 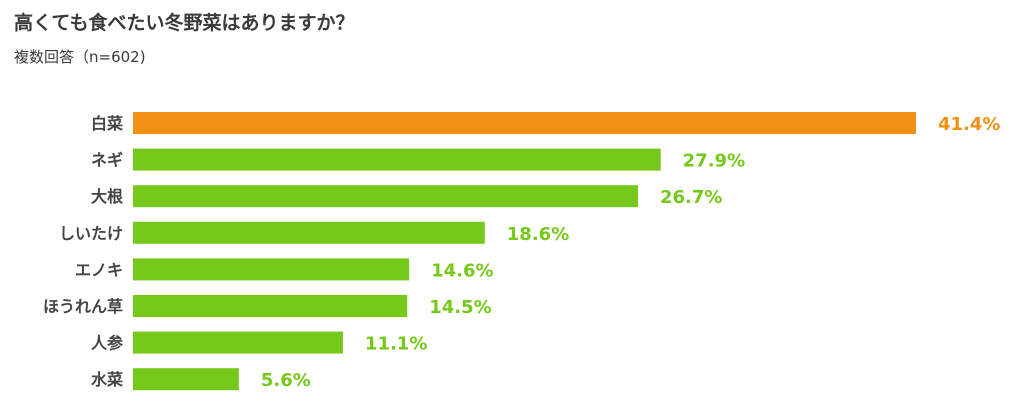 What do you see at coordinates (107, 379) in the screenshot?
I see `category-label: 水菜` at bounding box center [107, 379].